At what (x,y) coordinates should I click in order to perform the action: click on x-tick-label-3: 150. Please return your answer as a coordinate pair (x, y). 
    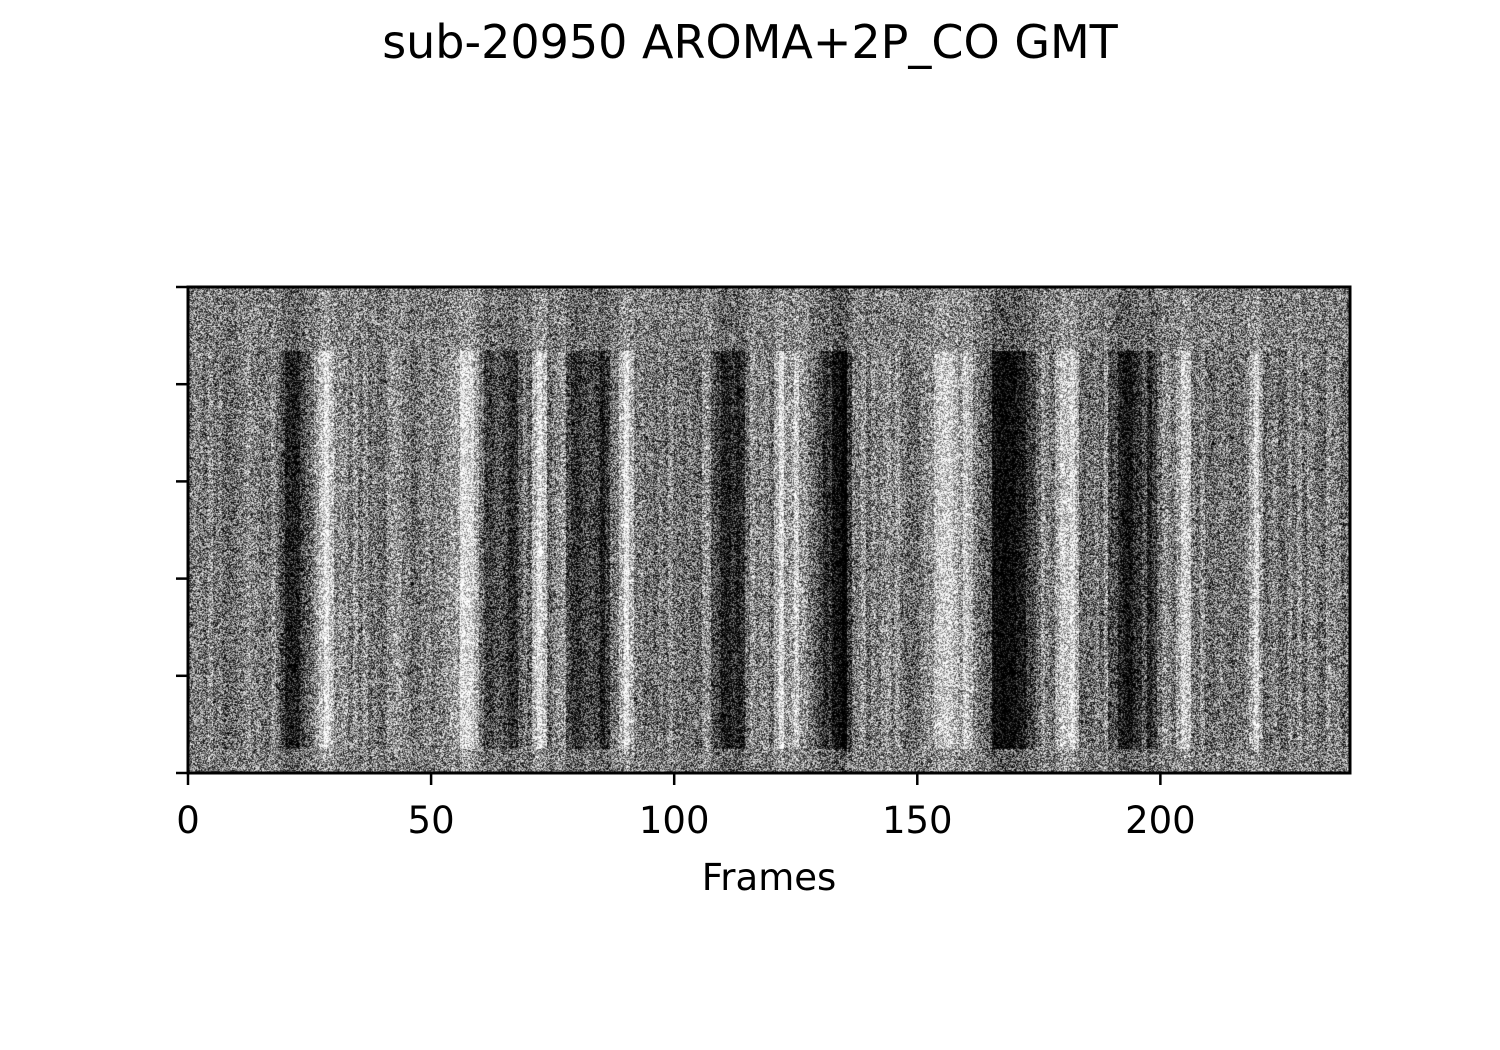
    Looking at the image, I should click on (917, 820).